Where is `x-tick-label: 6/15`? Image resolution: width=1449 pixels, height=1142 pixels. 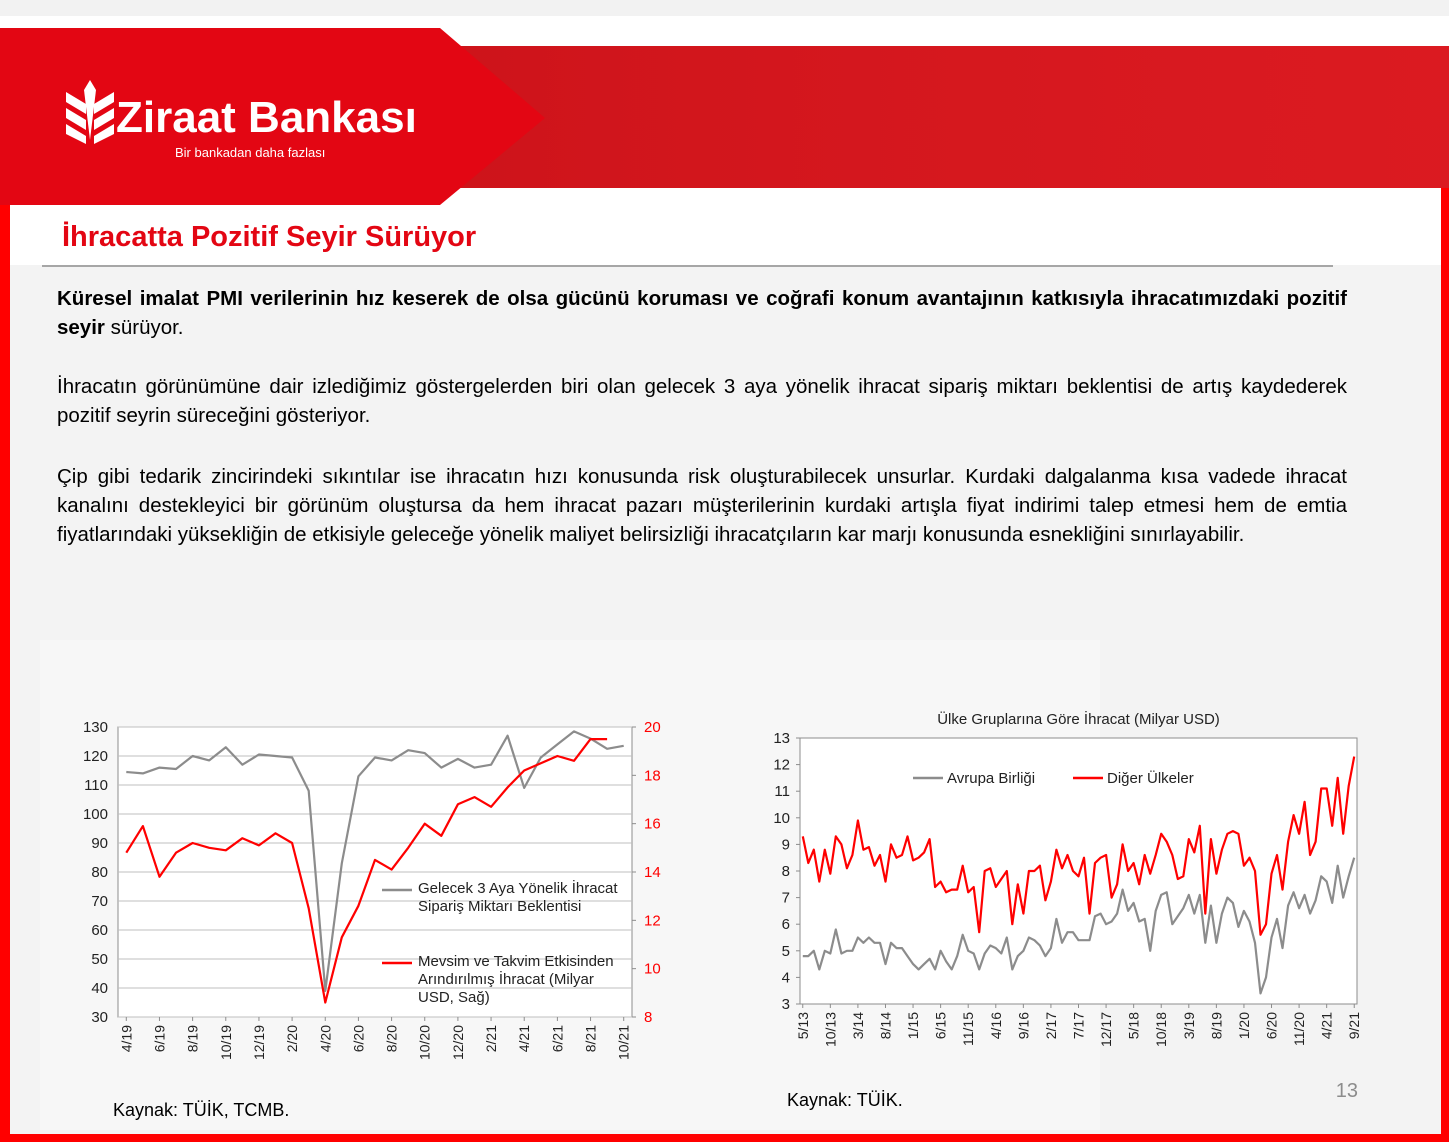 x-tick-label: 6/15 is located at coordinates (941, 1025).